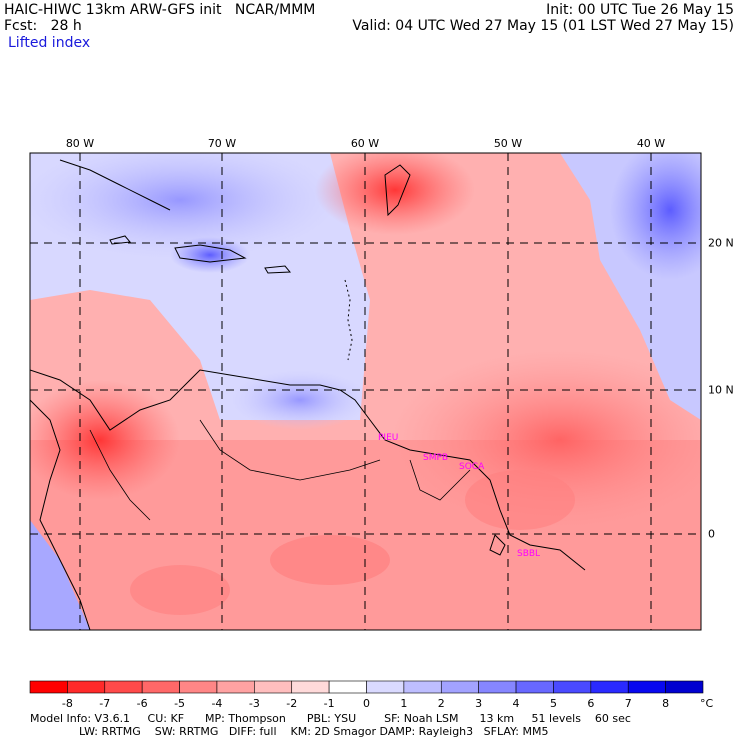 The height and width of the screenshot is (740, 740). I want to click on lat-label-10n: 10 N, so click(721, 390).